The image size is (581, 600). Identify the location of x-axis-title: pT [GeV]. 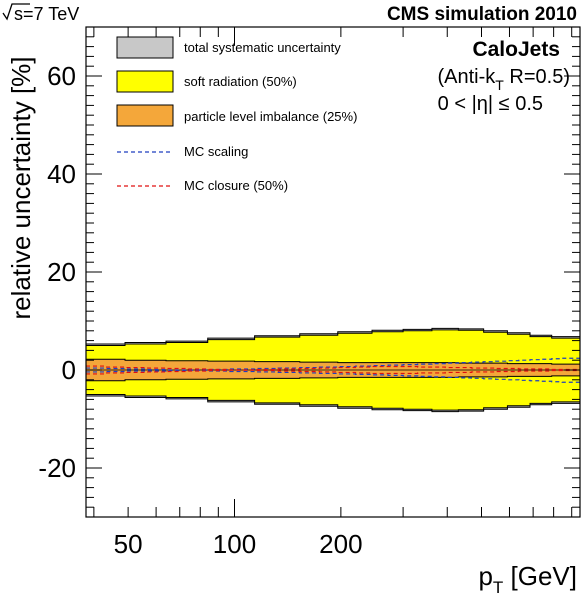
(527, 579).